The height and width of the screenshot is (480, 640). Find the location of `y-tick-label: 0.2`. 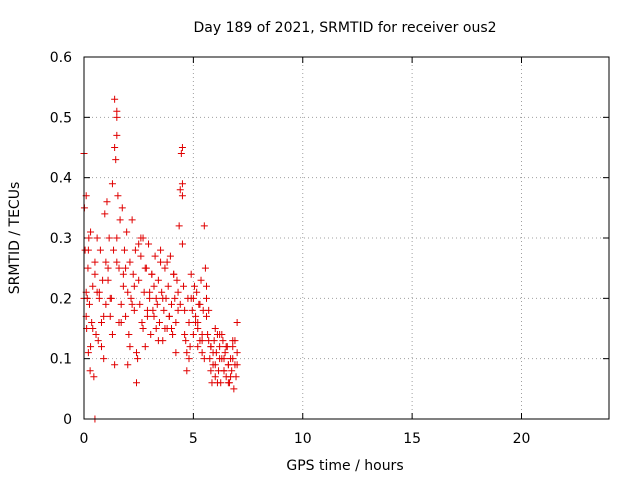

y-tick-label: 0.2 is located at coordinates (61, 299).